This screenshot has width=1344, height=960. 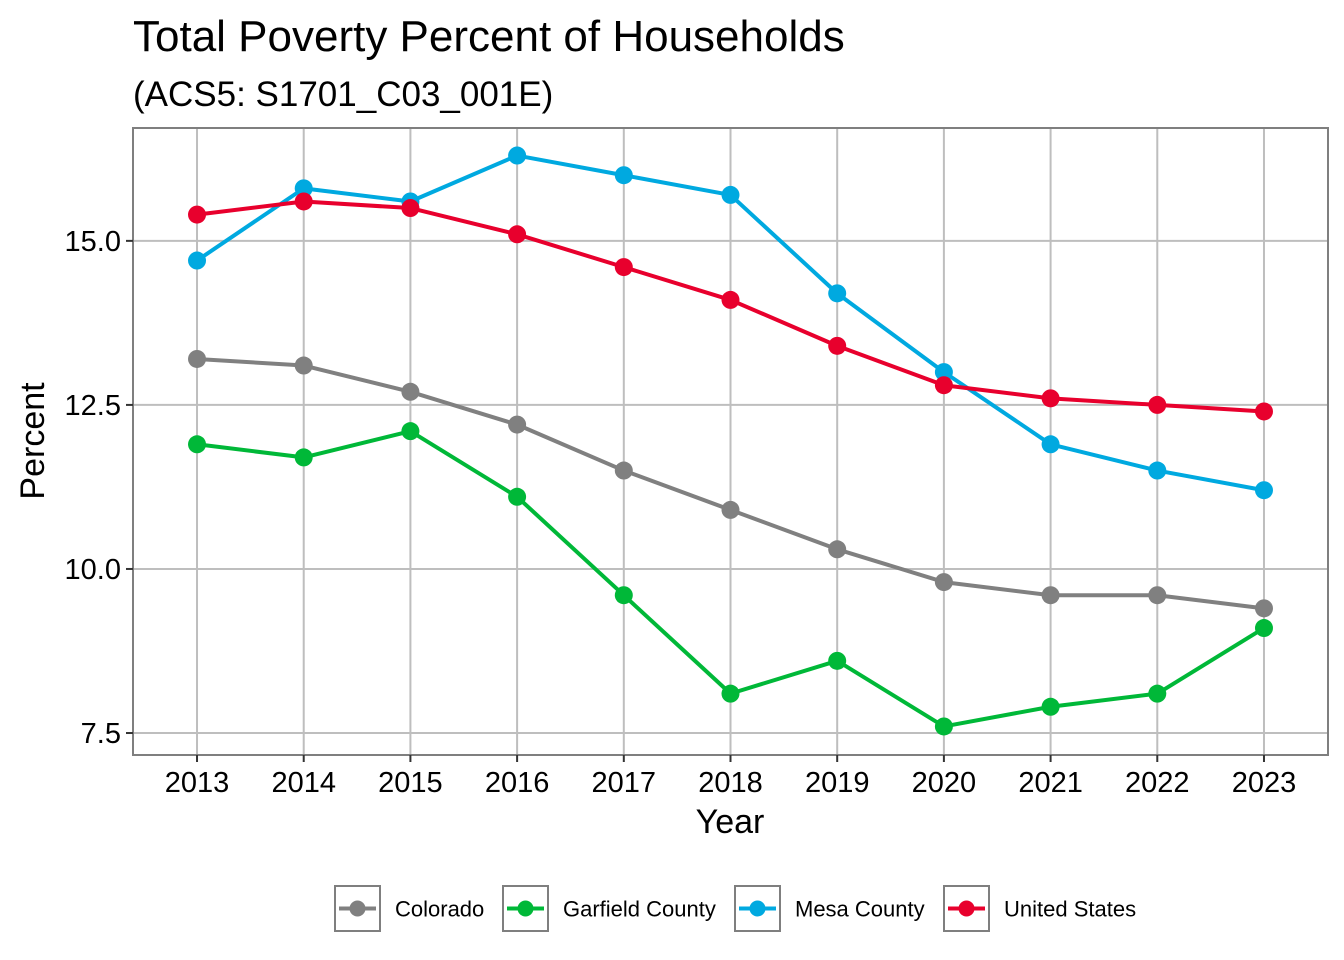 I want to click on y-tick-label: 10.0, so click(x=93, y=570).